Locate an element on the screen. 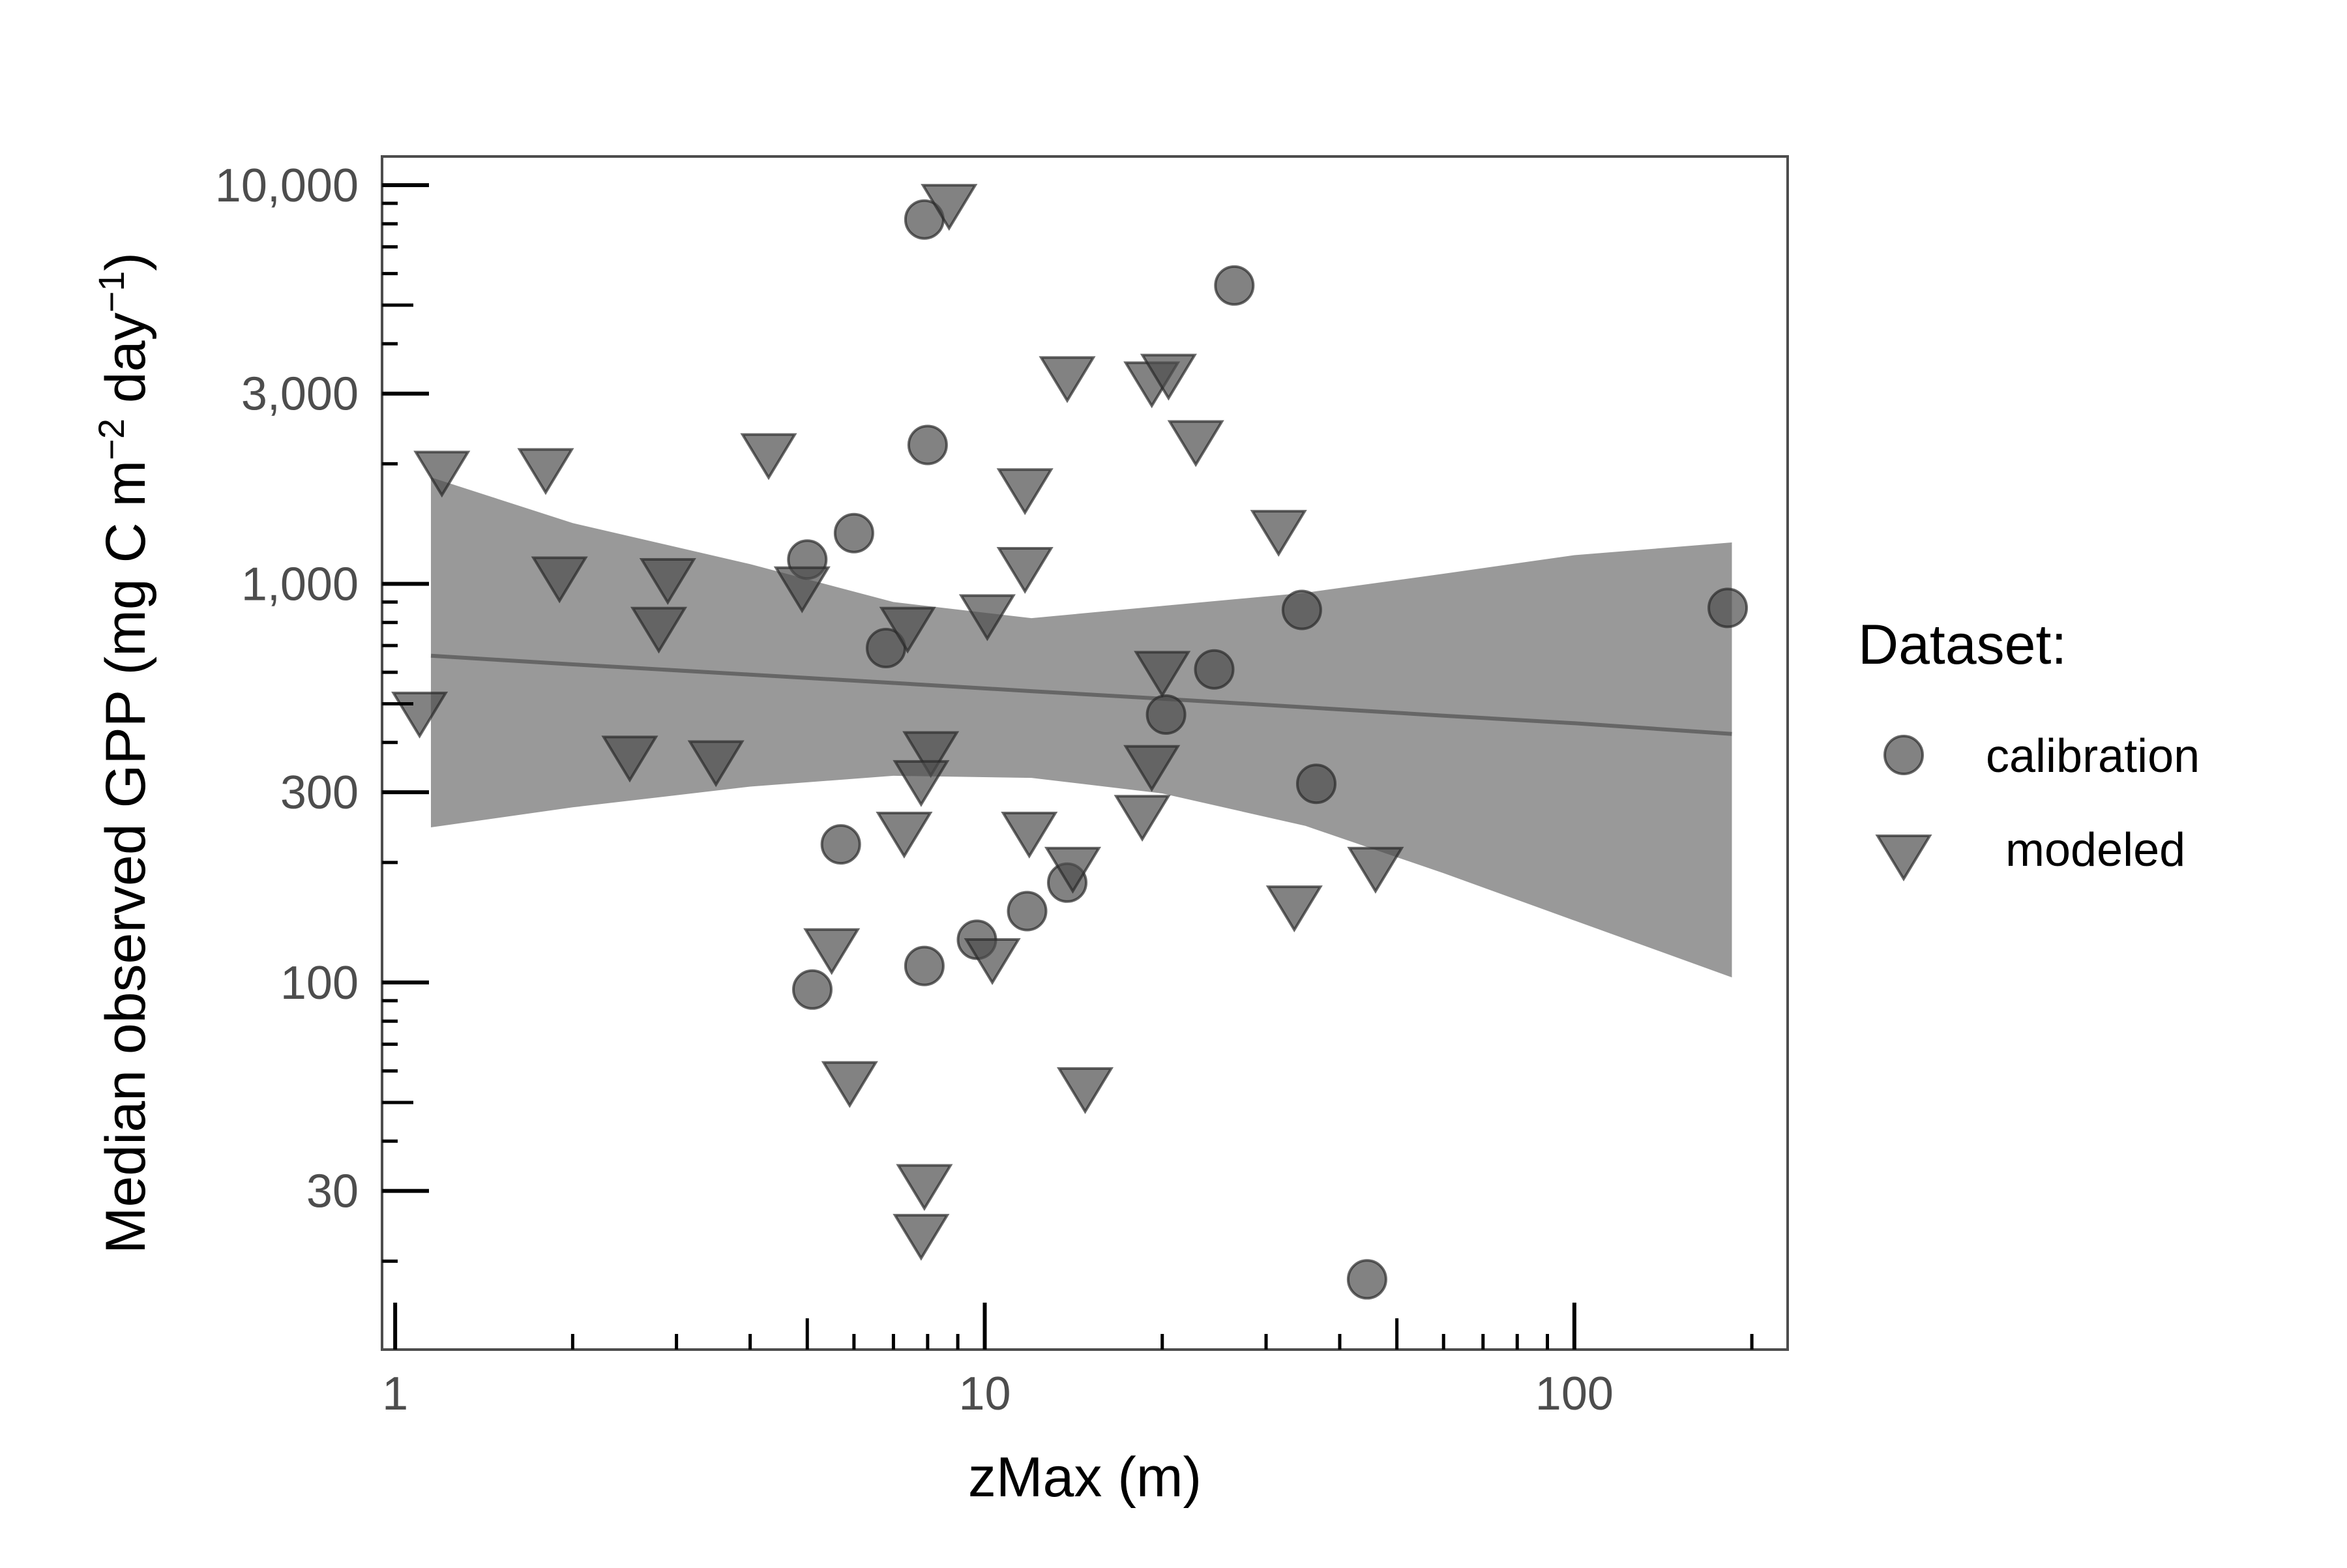 The height and width of the screenshot is (1568, 2347). legend-key-calibration is located at coordinates (1903, 755).